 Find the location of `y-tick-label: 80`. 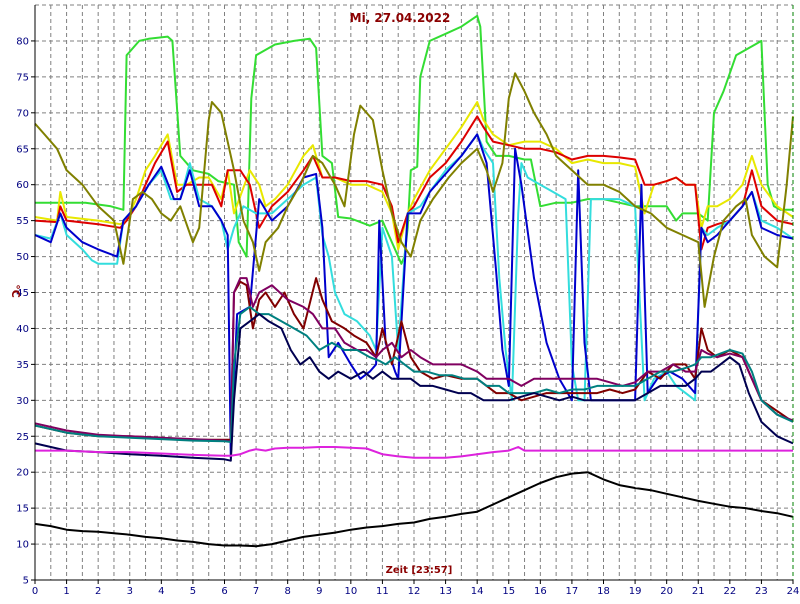

y-tick-label: 80 is located at coordinates (22, 41).